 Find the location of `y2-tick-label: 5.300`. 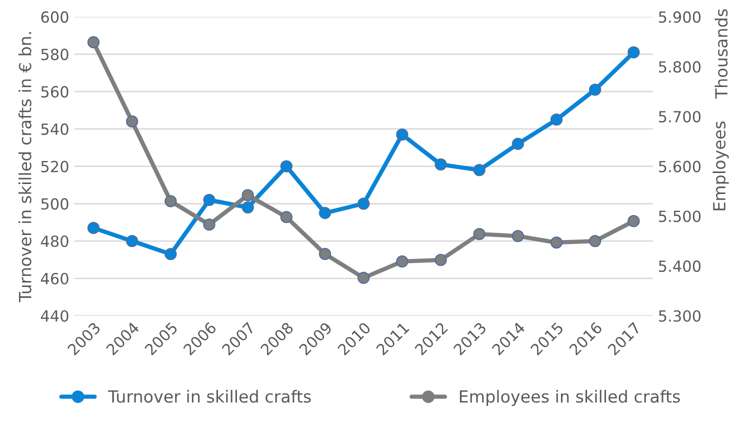

y2-tick-label: 5.300 is located at coordinates (680, 316).